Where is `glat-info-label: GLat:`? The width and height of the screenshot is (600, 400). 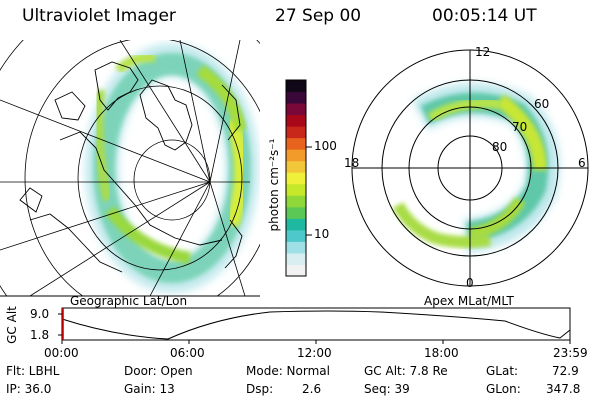
glat-info-label: GLat: is located at coordinates (502, 371).